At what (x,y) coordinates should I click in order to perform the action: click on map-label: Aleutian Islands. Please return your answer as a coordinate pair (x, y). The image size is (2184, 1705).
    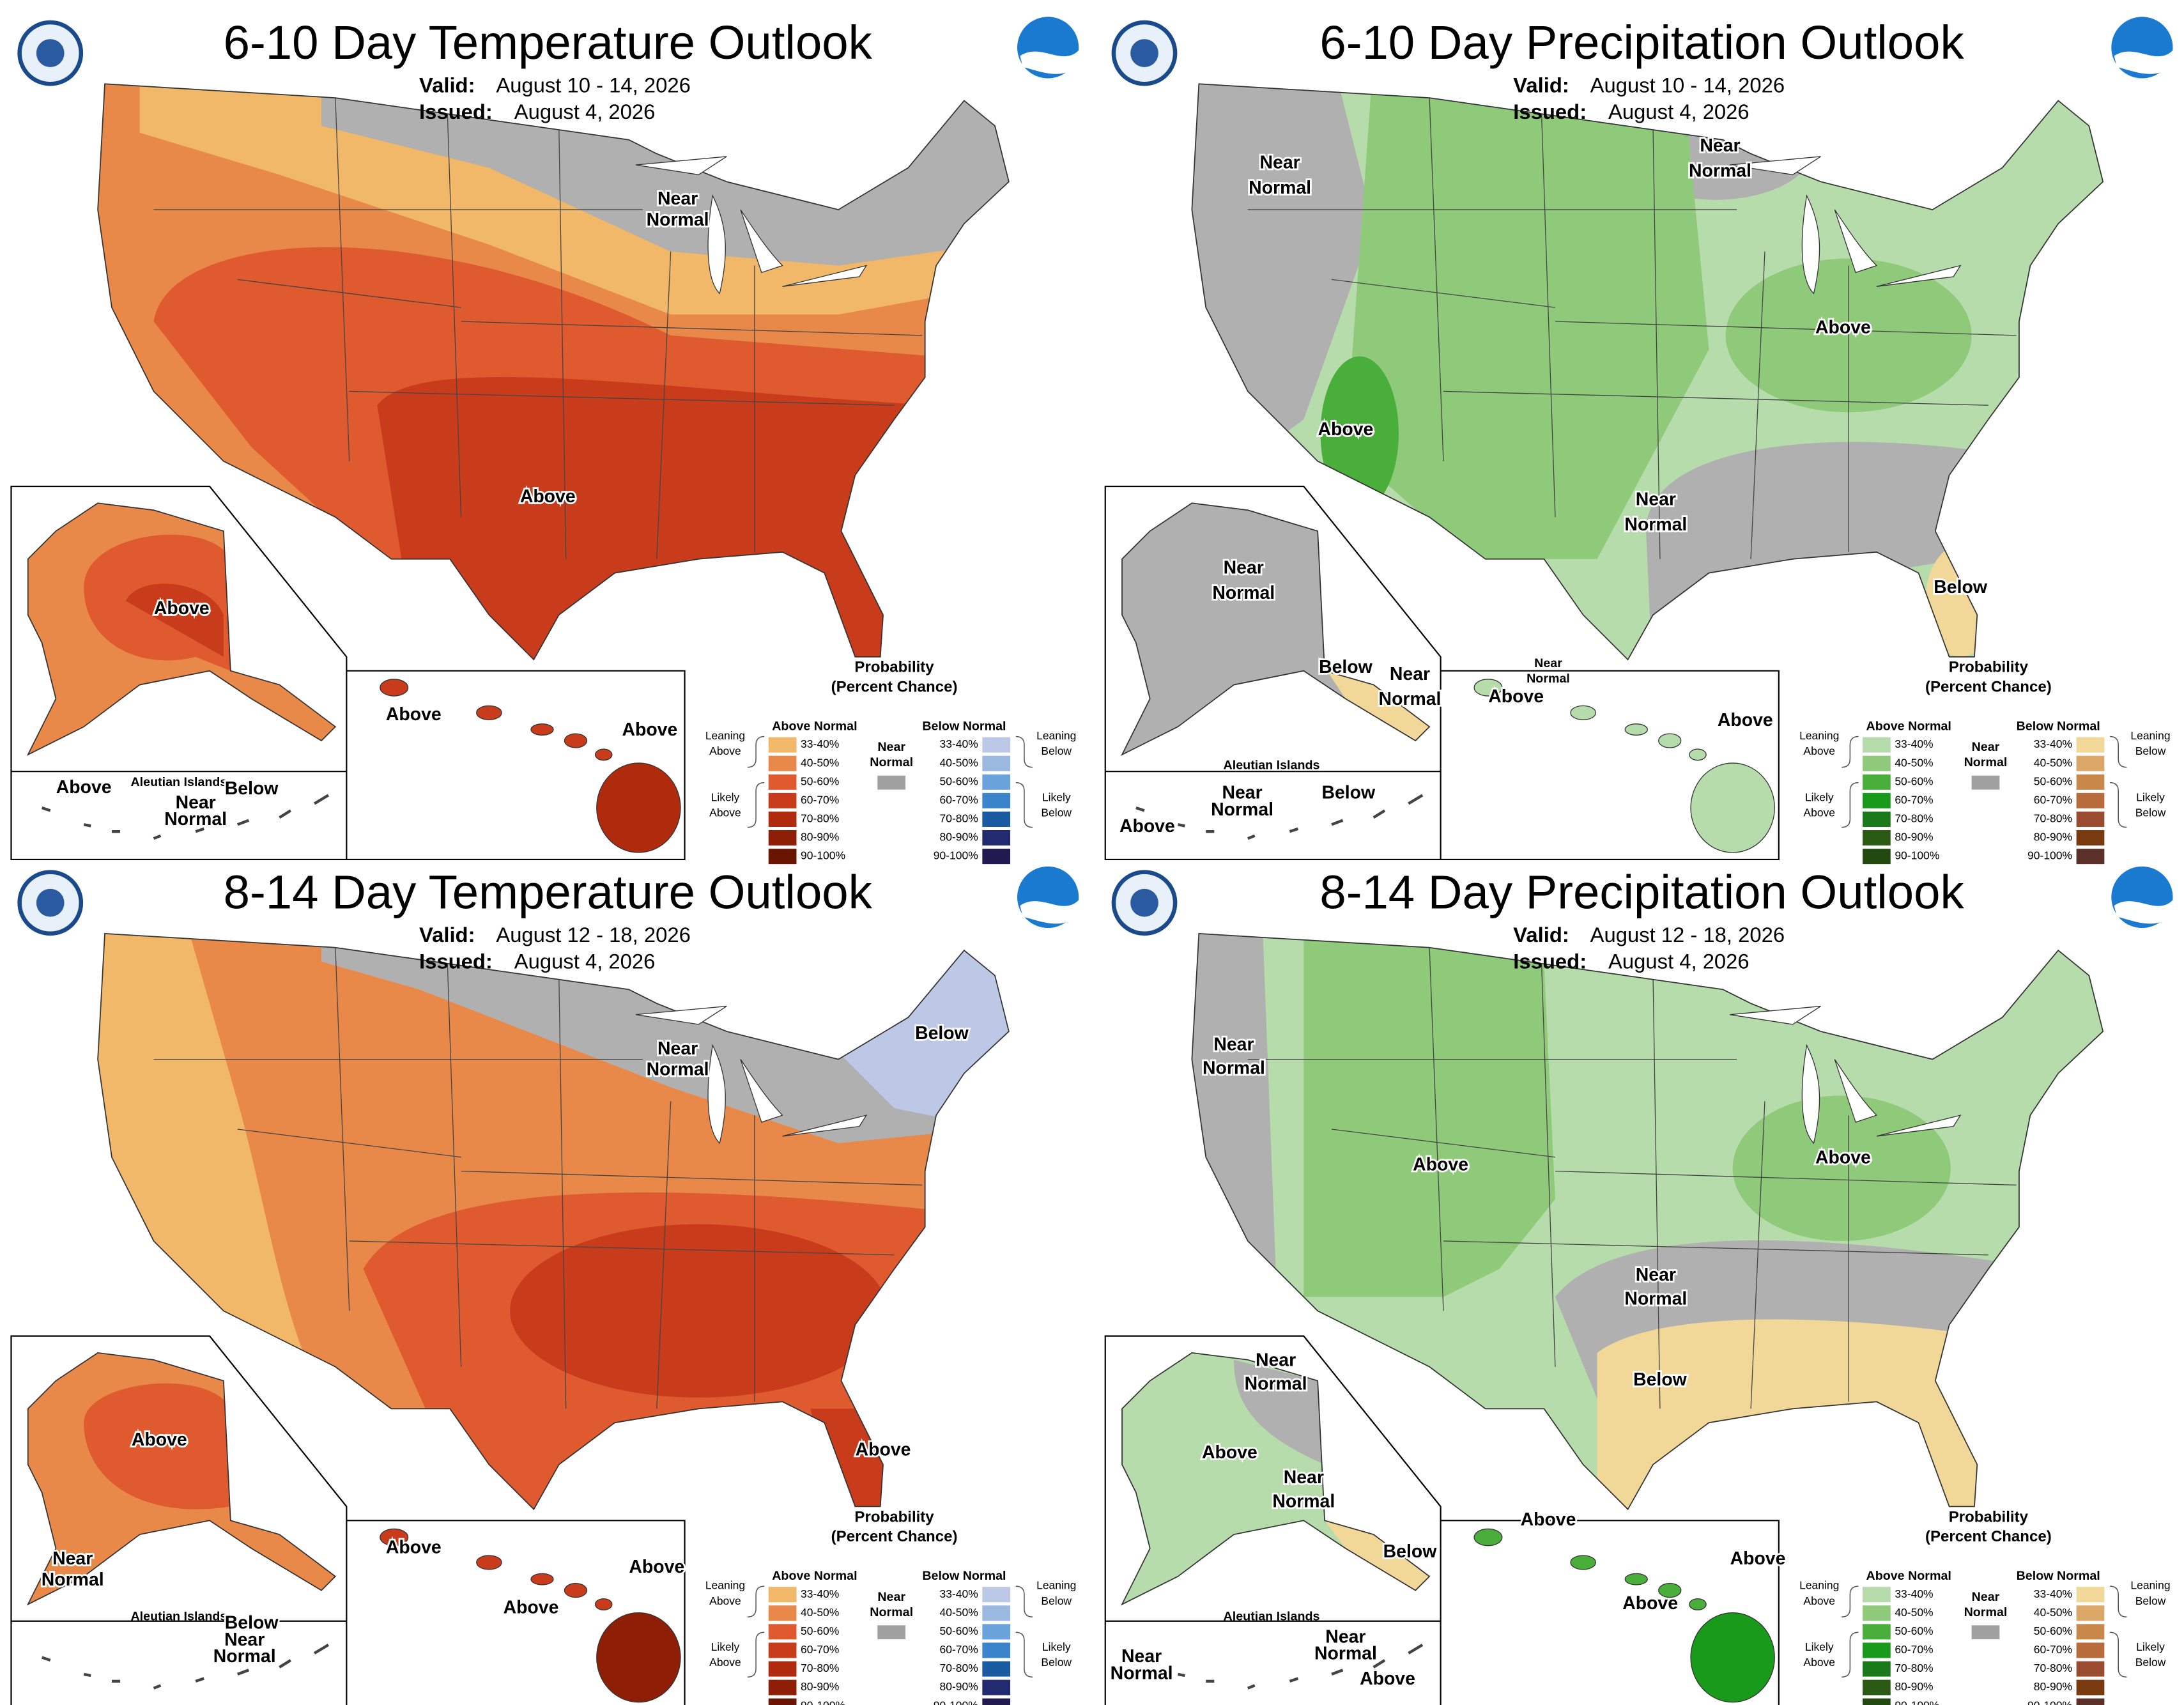
    Looking at the image, I should click on (178, 1616).